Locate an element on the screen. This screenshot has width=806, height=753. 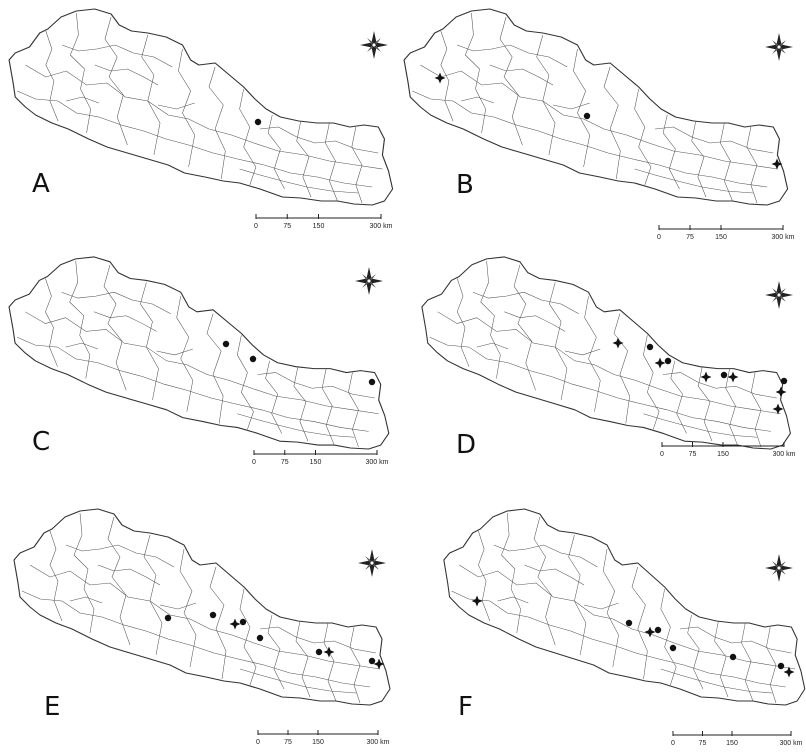
scale-tick-label: 300 km is located at coordinates (381, 226).